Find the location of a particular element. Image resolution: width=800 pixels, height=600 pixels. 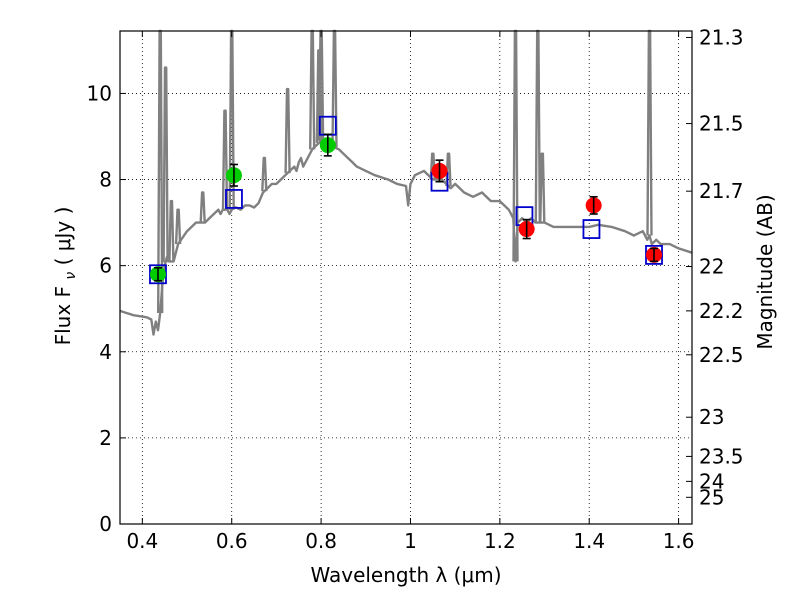

y-tick-label: 10 is located at coordinates (99, 93).